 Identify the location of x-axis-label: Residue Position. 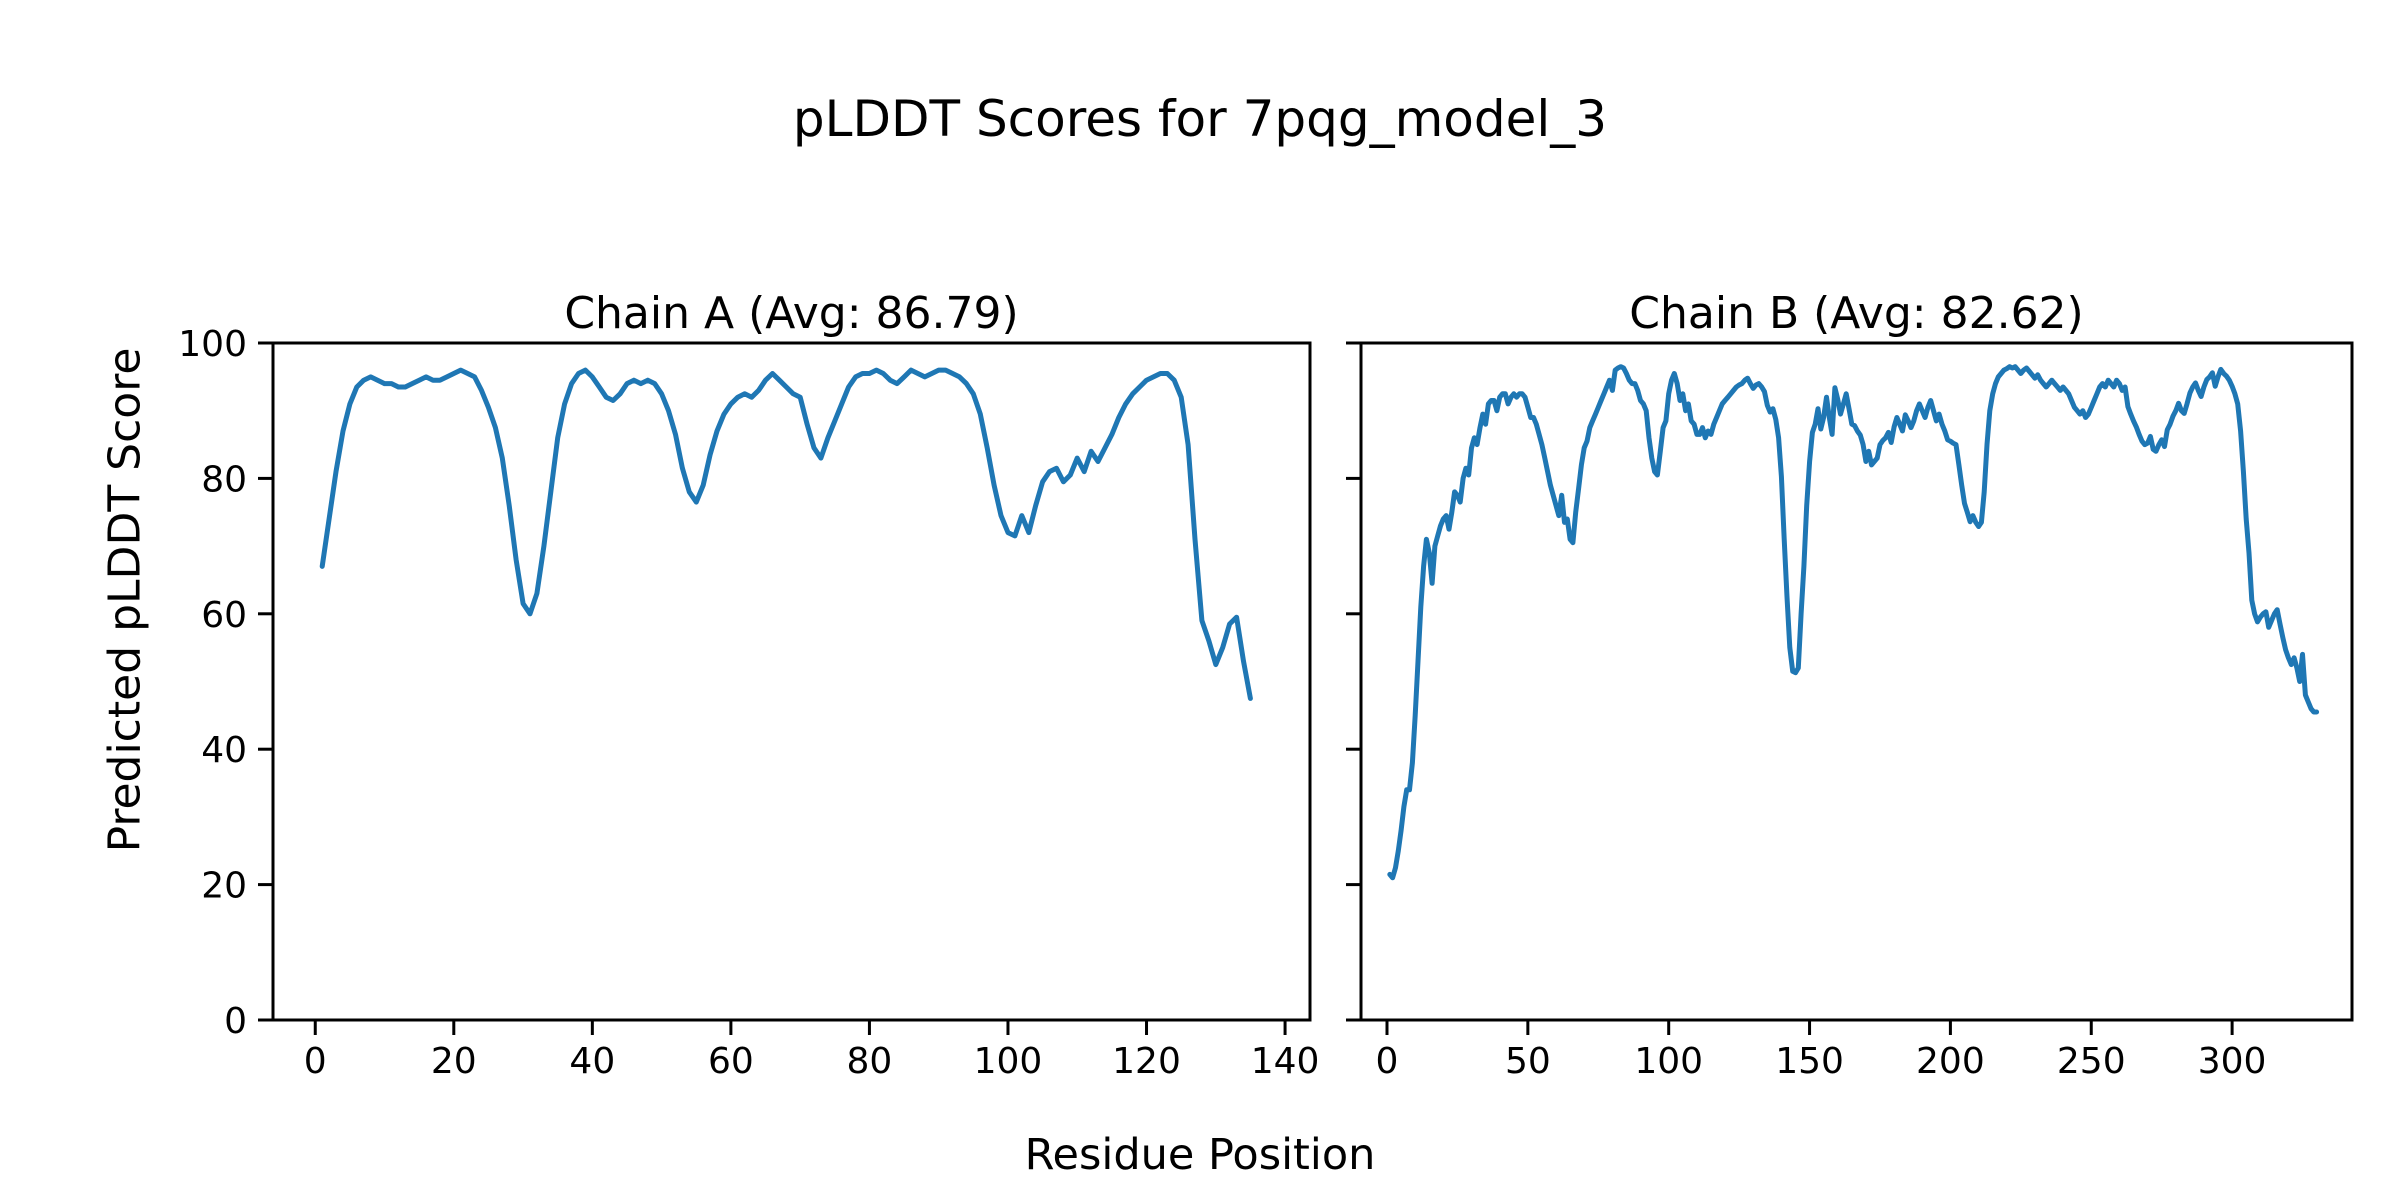
(1200, 1155).